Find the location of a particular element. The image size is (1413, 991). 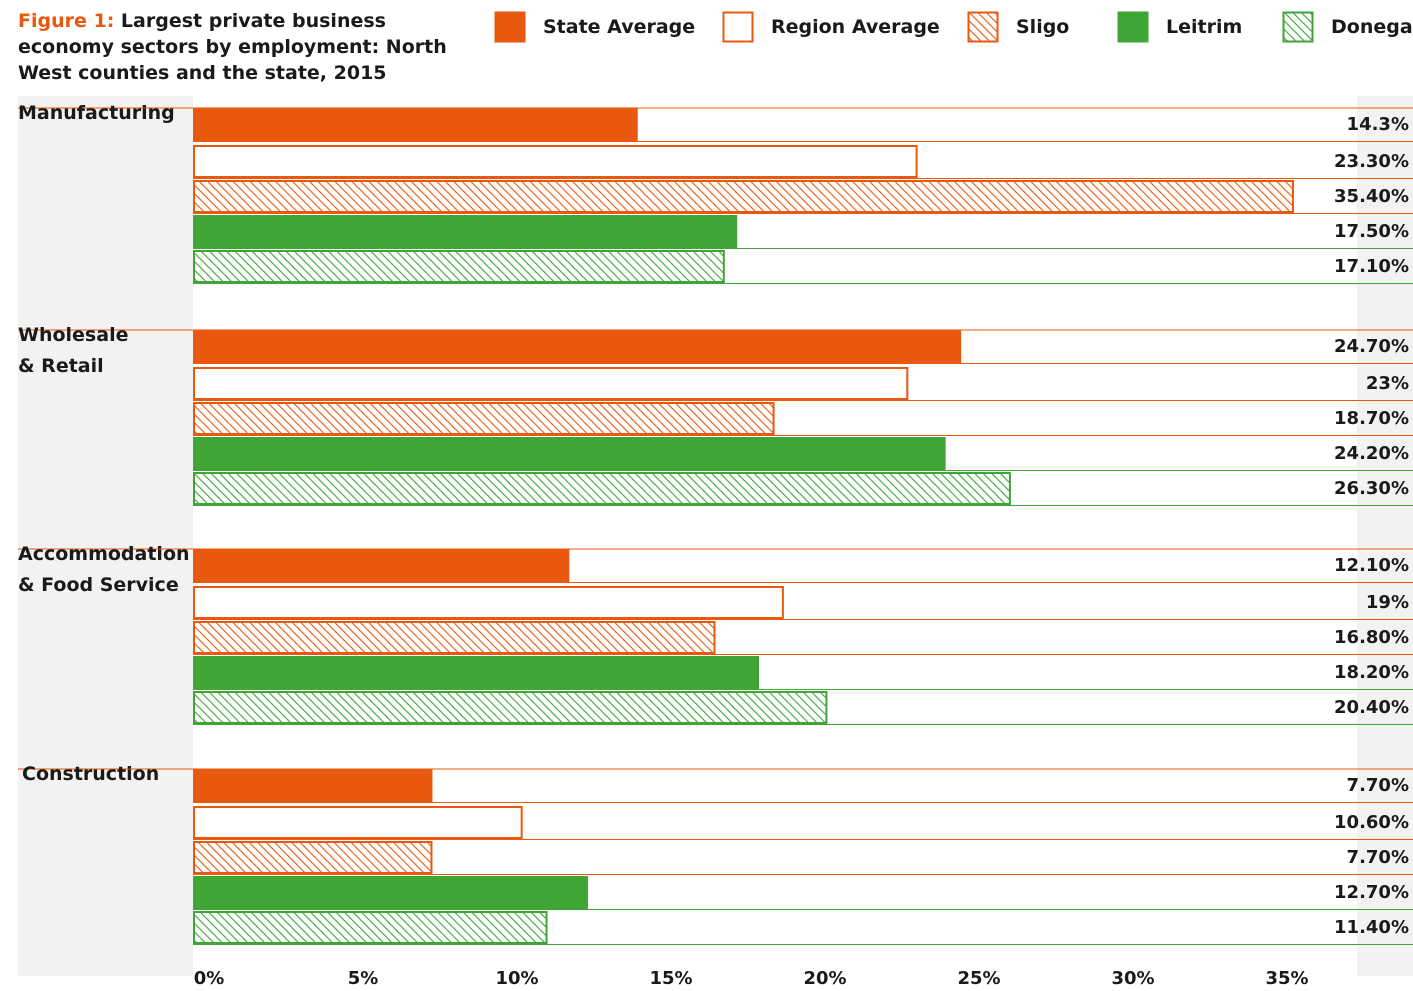

figure-number: Figure 1: is located at coordinates (66, 21).